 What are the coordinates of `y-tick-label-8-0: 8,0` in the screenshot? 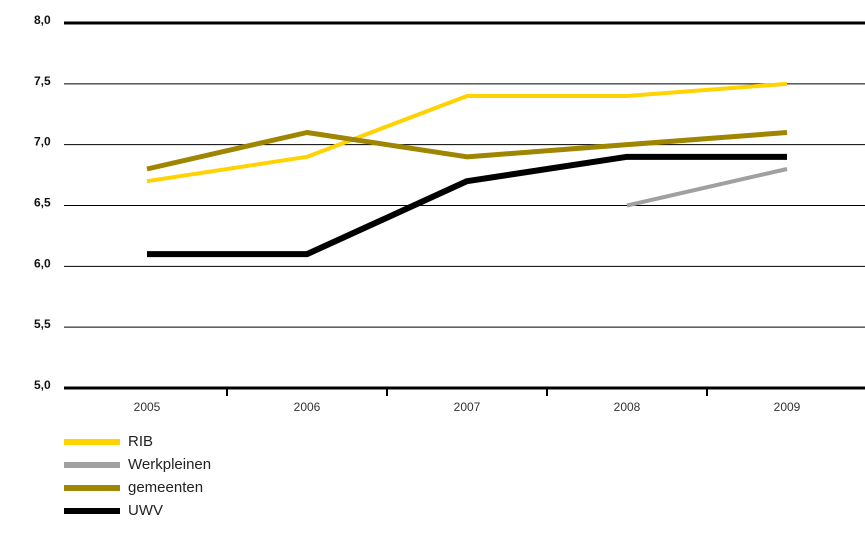 It's located at (42, 20).